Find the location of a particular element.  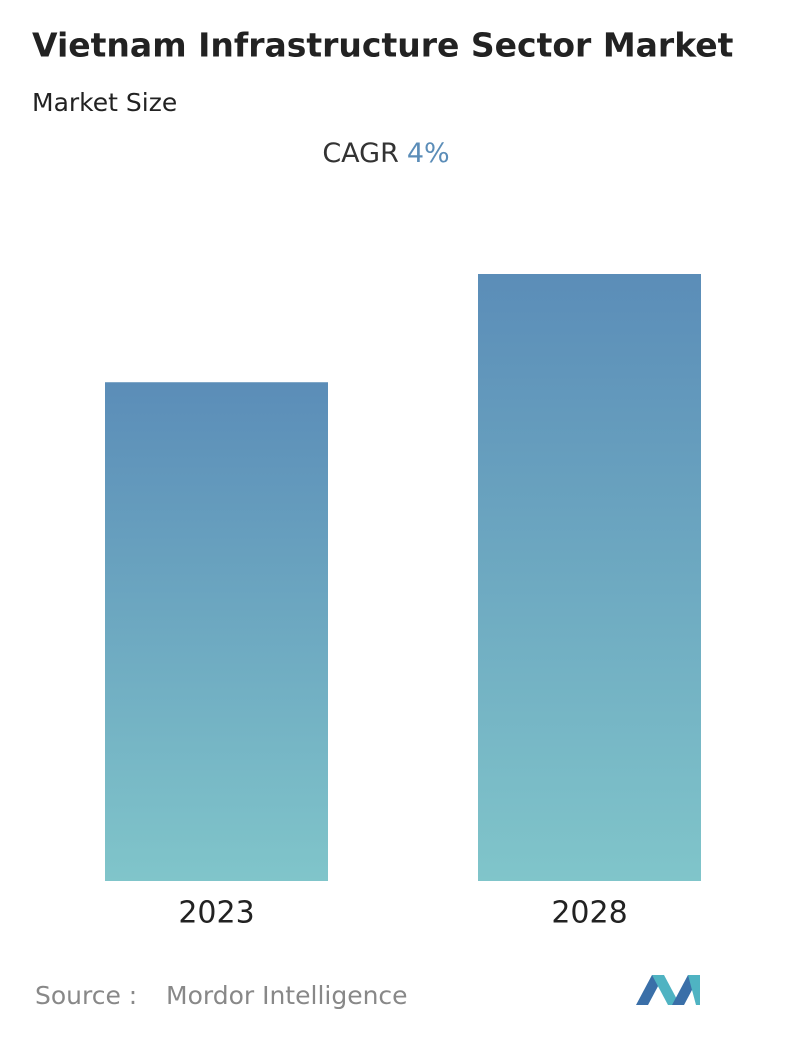

x-tick-label: 2028 is located at coordinates (589, 913).